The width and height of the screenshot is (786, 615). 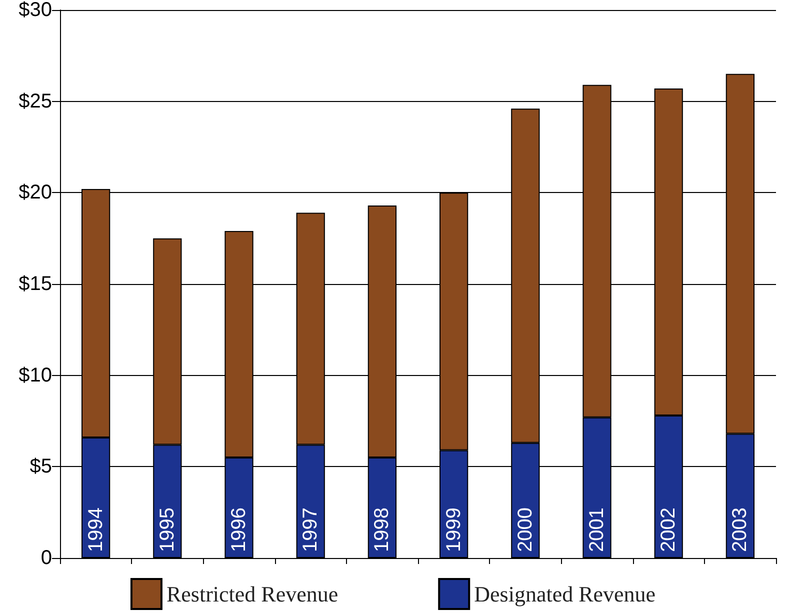 What do you see at coordinates (35, 284) in the screenshot?
I see `y-tick-label: $15` at bounding box center [35, 284].